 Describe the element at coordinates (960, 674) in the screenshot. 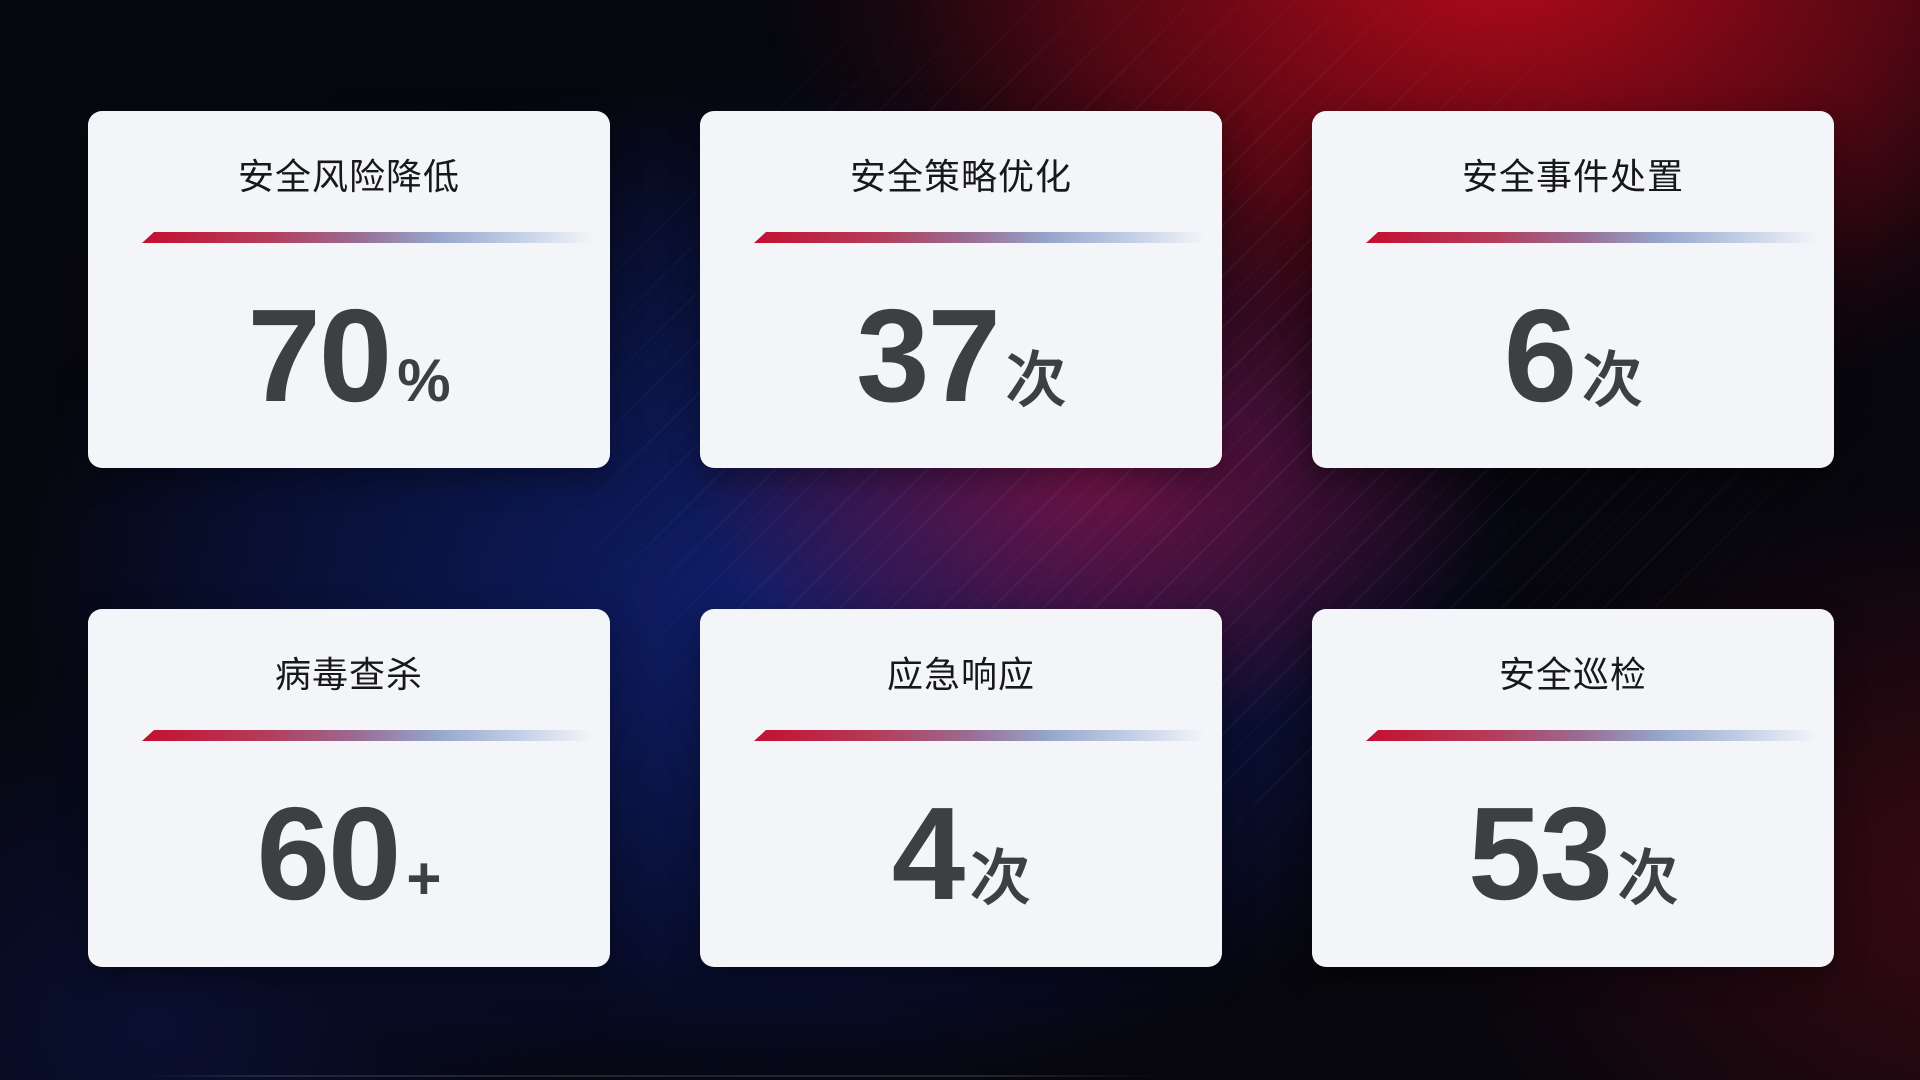

I see `stat-card-title: 应急响应` at that location.